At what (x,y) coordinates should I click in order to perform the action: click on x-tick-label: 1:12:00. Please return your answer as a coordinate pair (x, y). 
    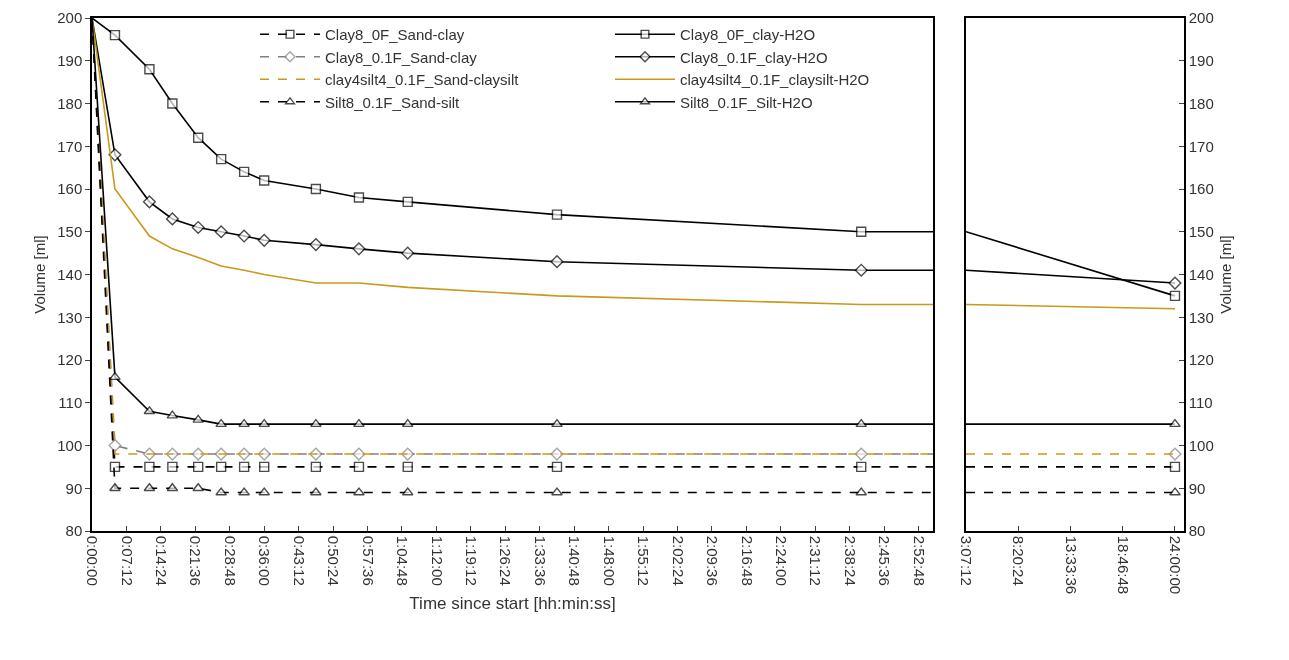
    Looking at the image, I should click on (437, 560).